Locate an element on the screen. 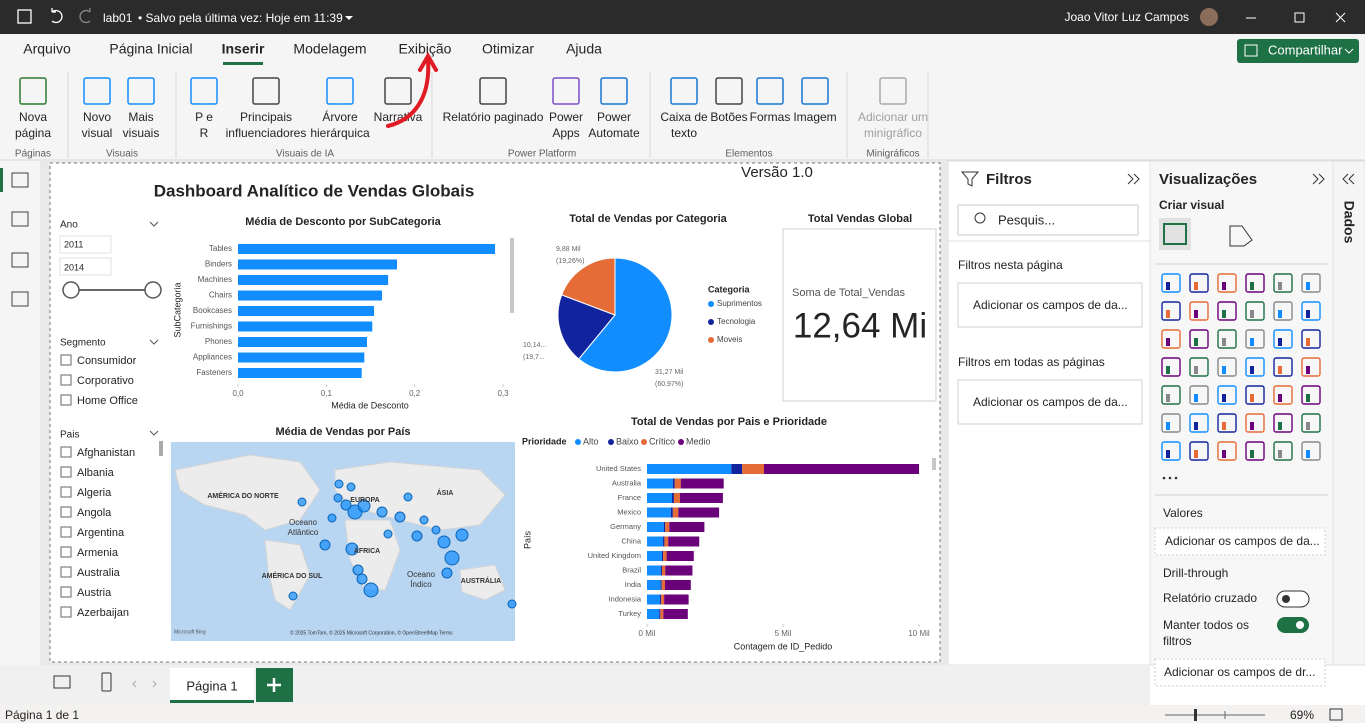  toggle is located at coordinates (1293, 599).